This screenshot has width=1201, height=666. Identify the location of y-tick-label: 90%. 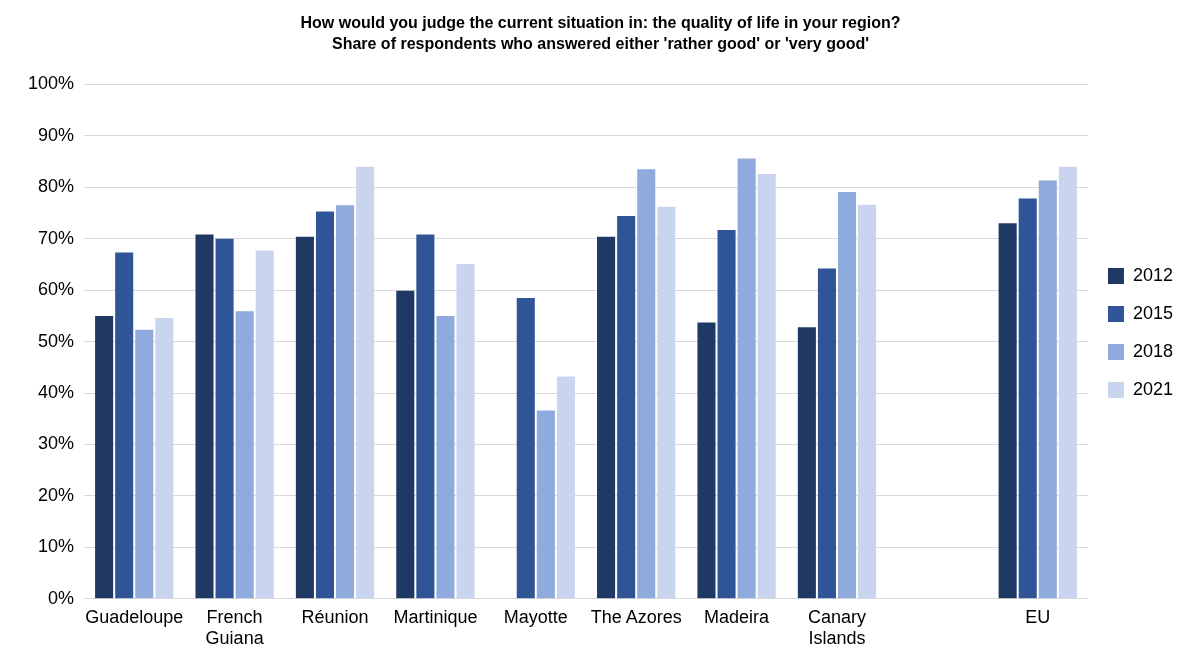
(56, 134).